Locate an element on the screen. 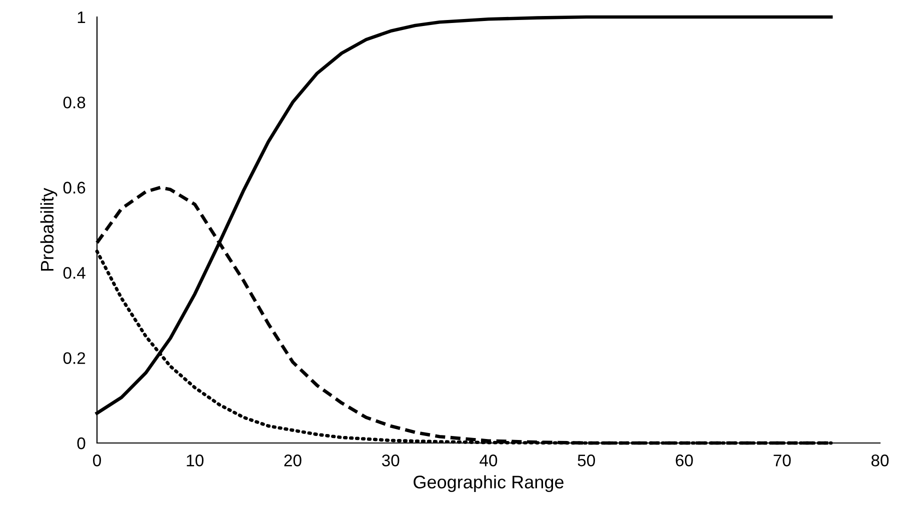  y-tick-label: 0.6 is located at coordinates (74, 188).